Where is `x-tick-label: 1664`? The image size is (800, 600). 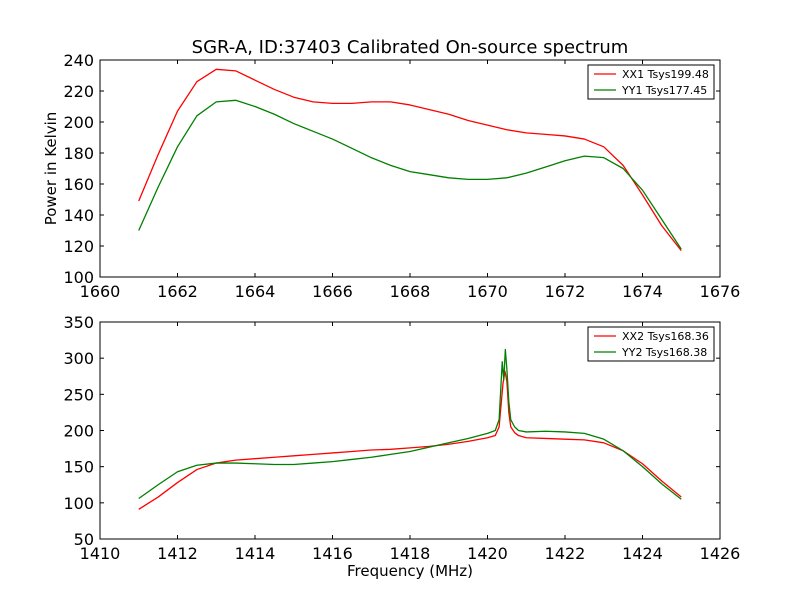
x-tick-label: 1664 is located at coordinates (255, 291).